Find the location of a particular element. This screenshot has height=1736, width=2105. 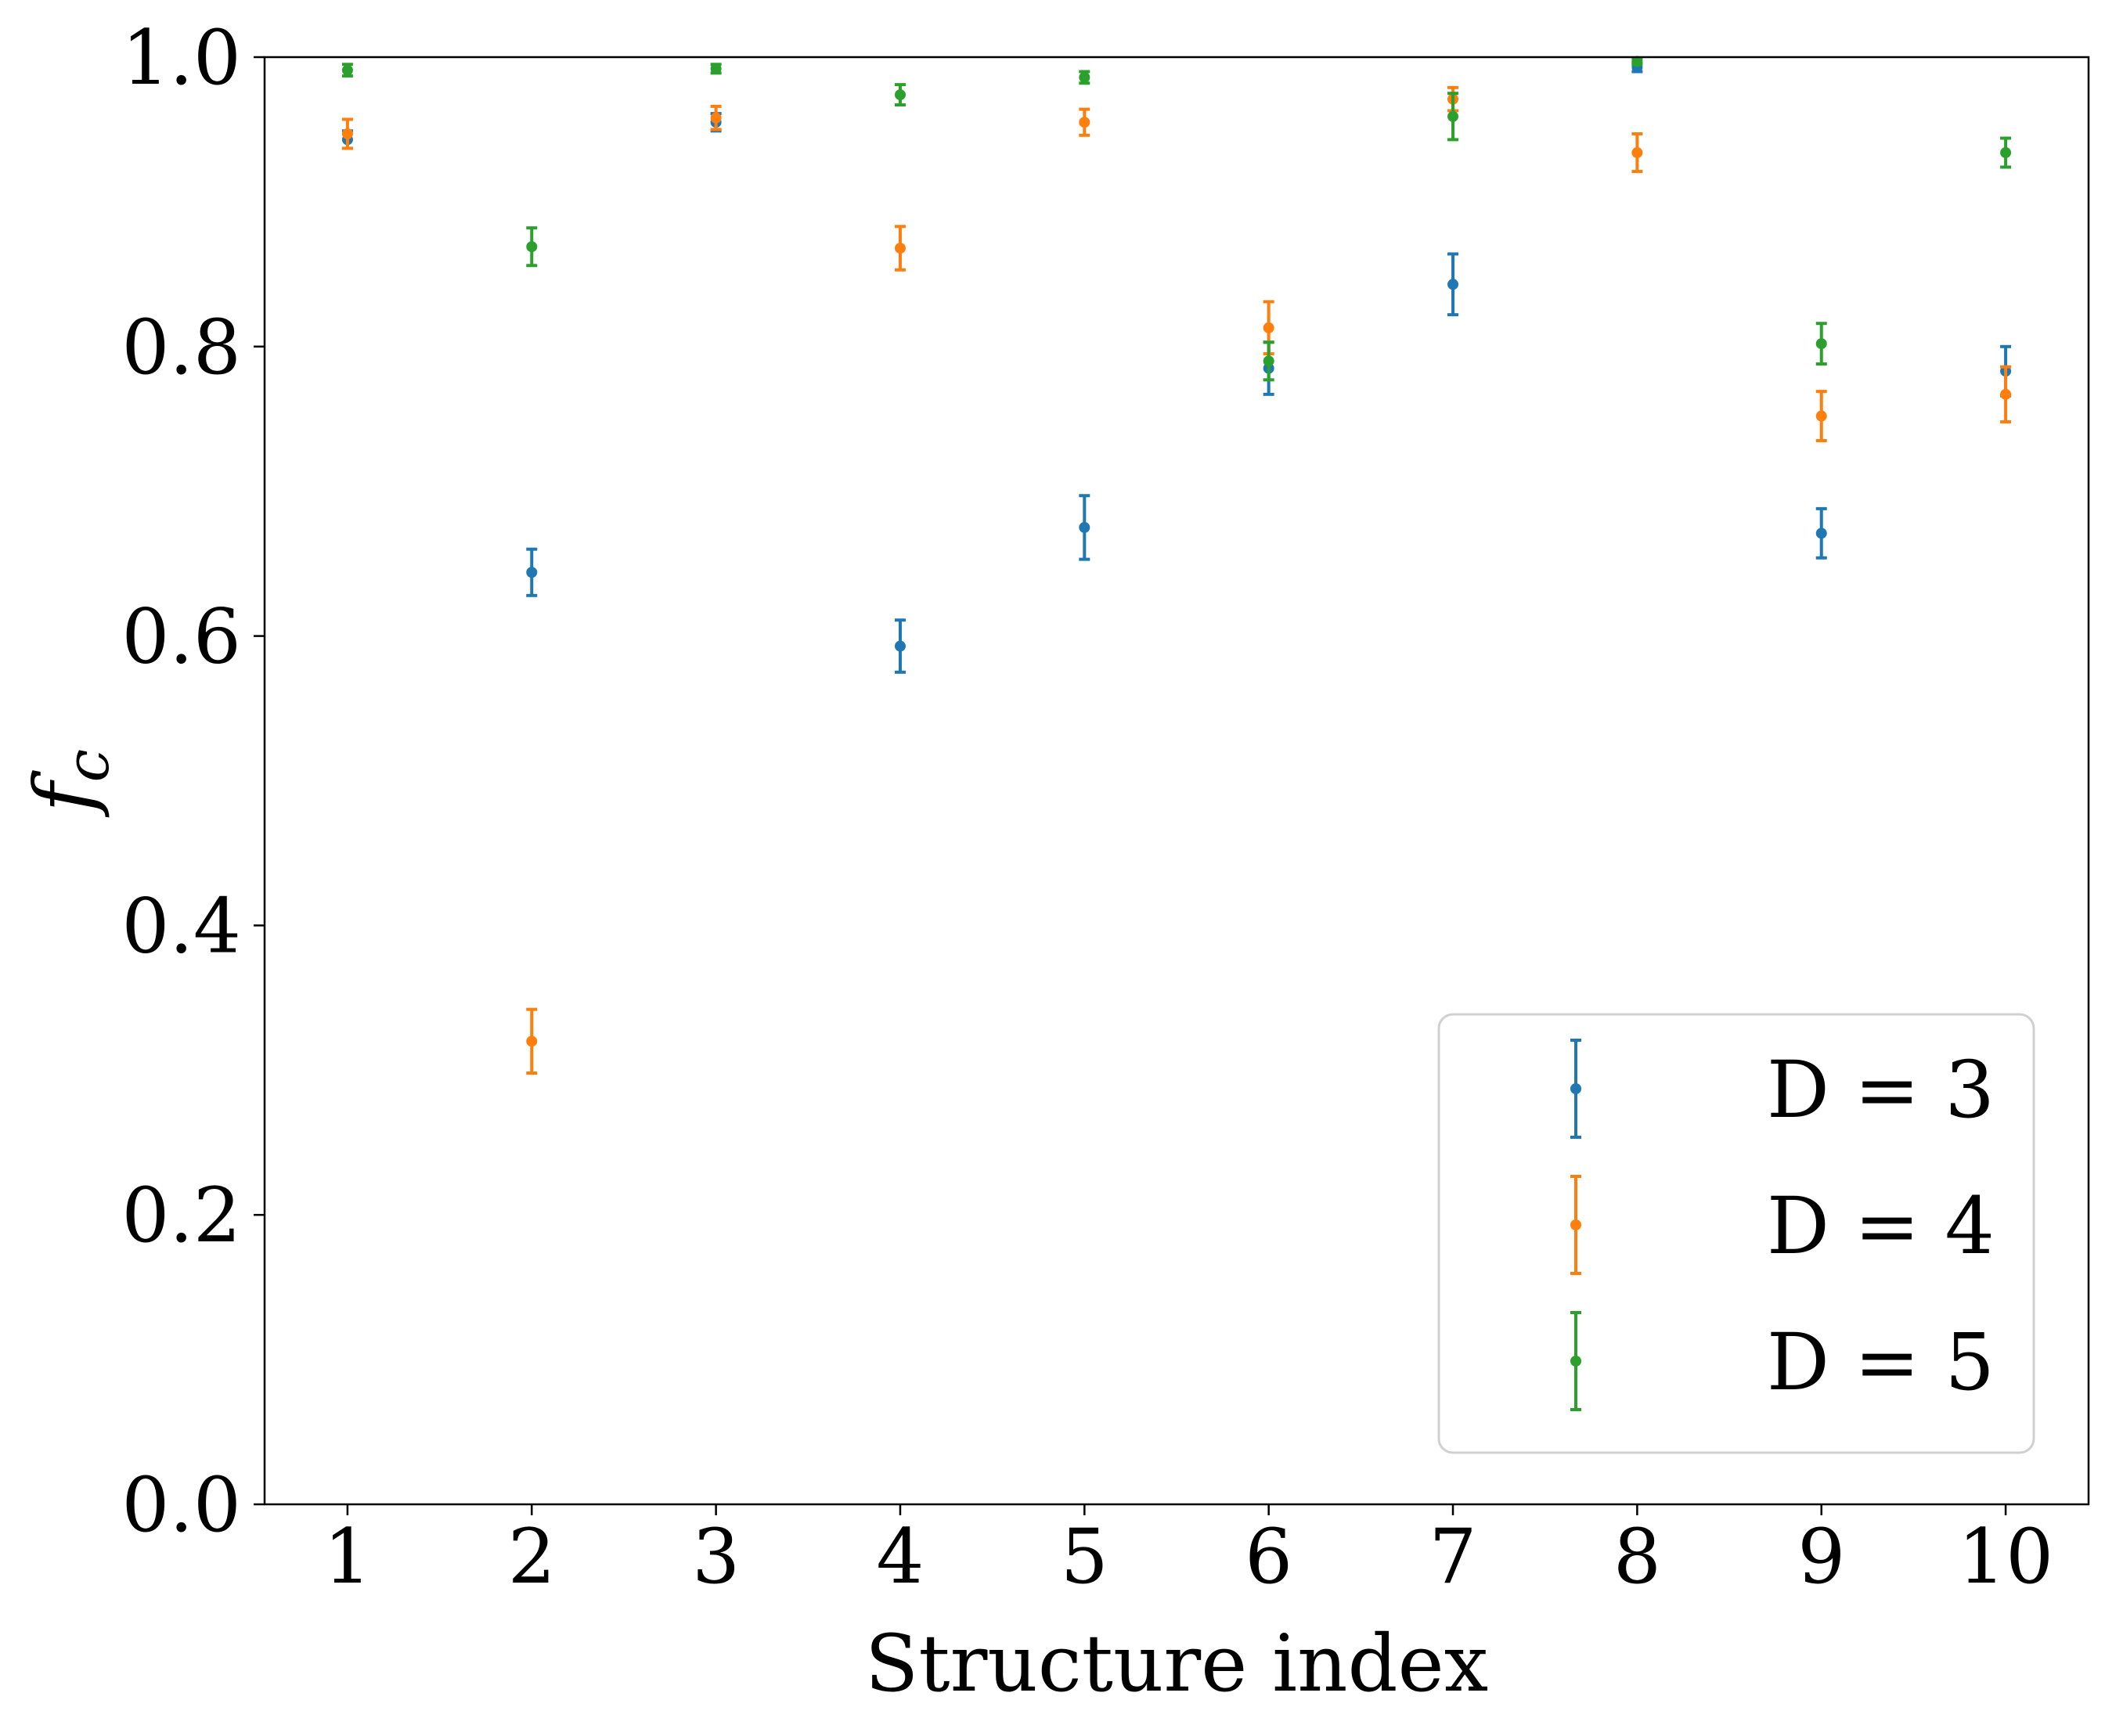

legend-label: D = 5 is located at coordinates (1881, 1362).